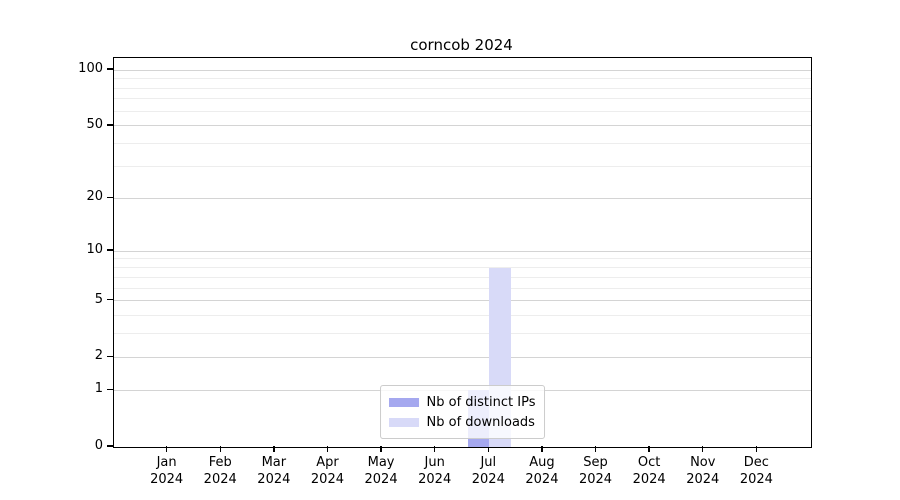  Describe the element at coordinates (90, 68) in the screenshot. I see `y-tick-label: 100` at that location.